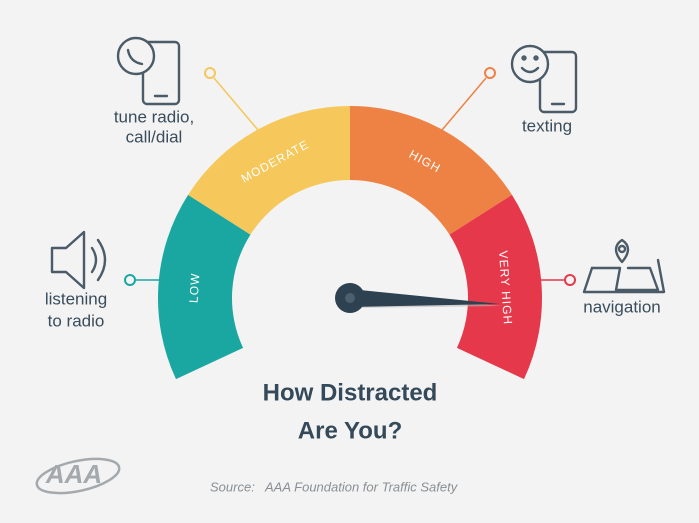  What do you see at coordinates (232, 486) in the screenshot?
I see `source-prefix: Source:` at bounding box center [232, 486].